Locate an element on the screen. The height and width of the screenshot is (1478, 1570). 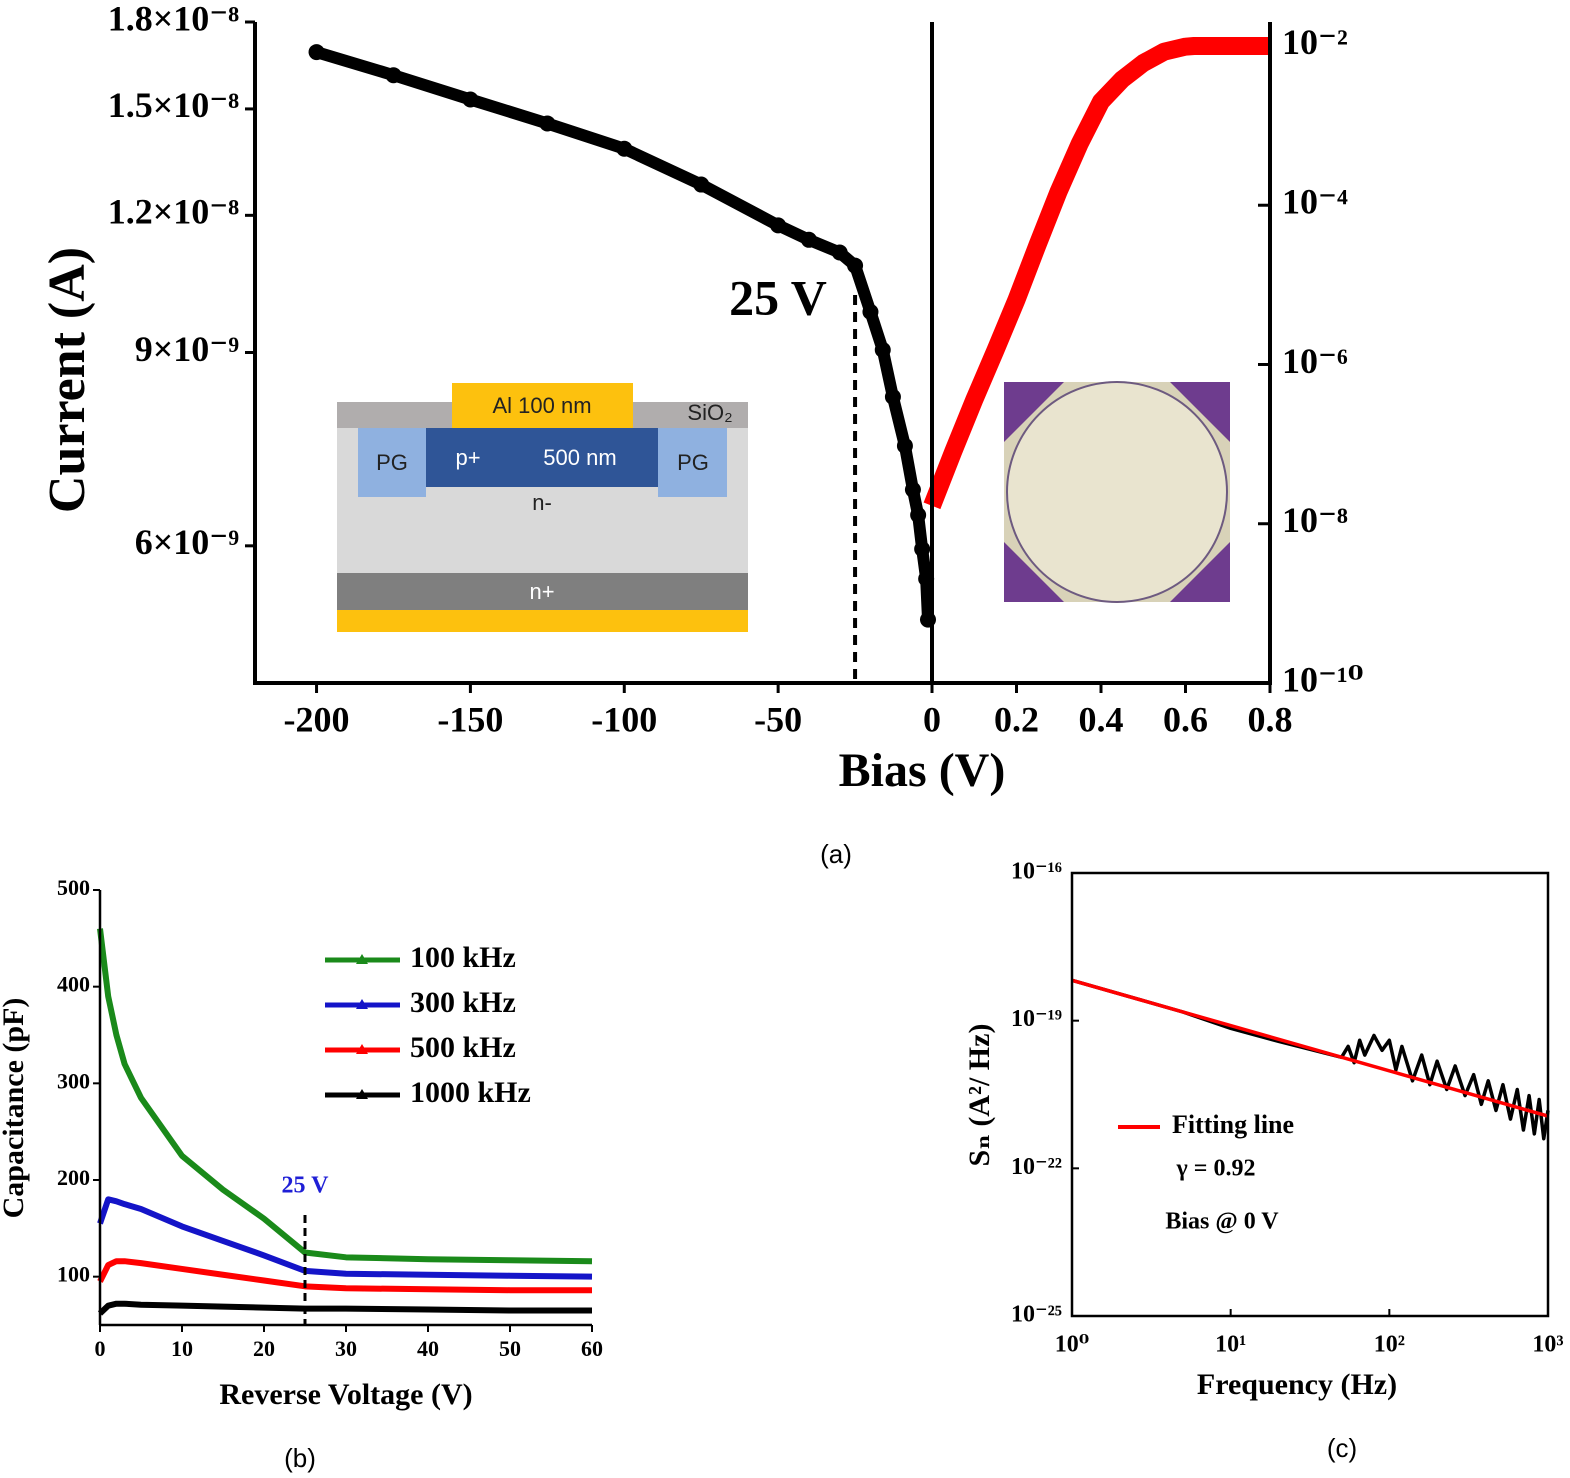
y-tick-label: 300 is located at coordinates (73, 1080).